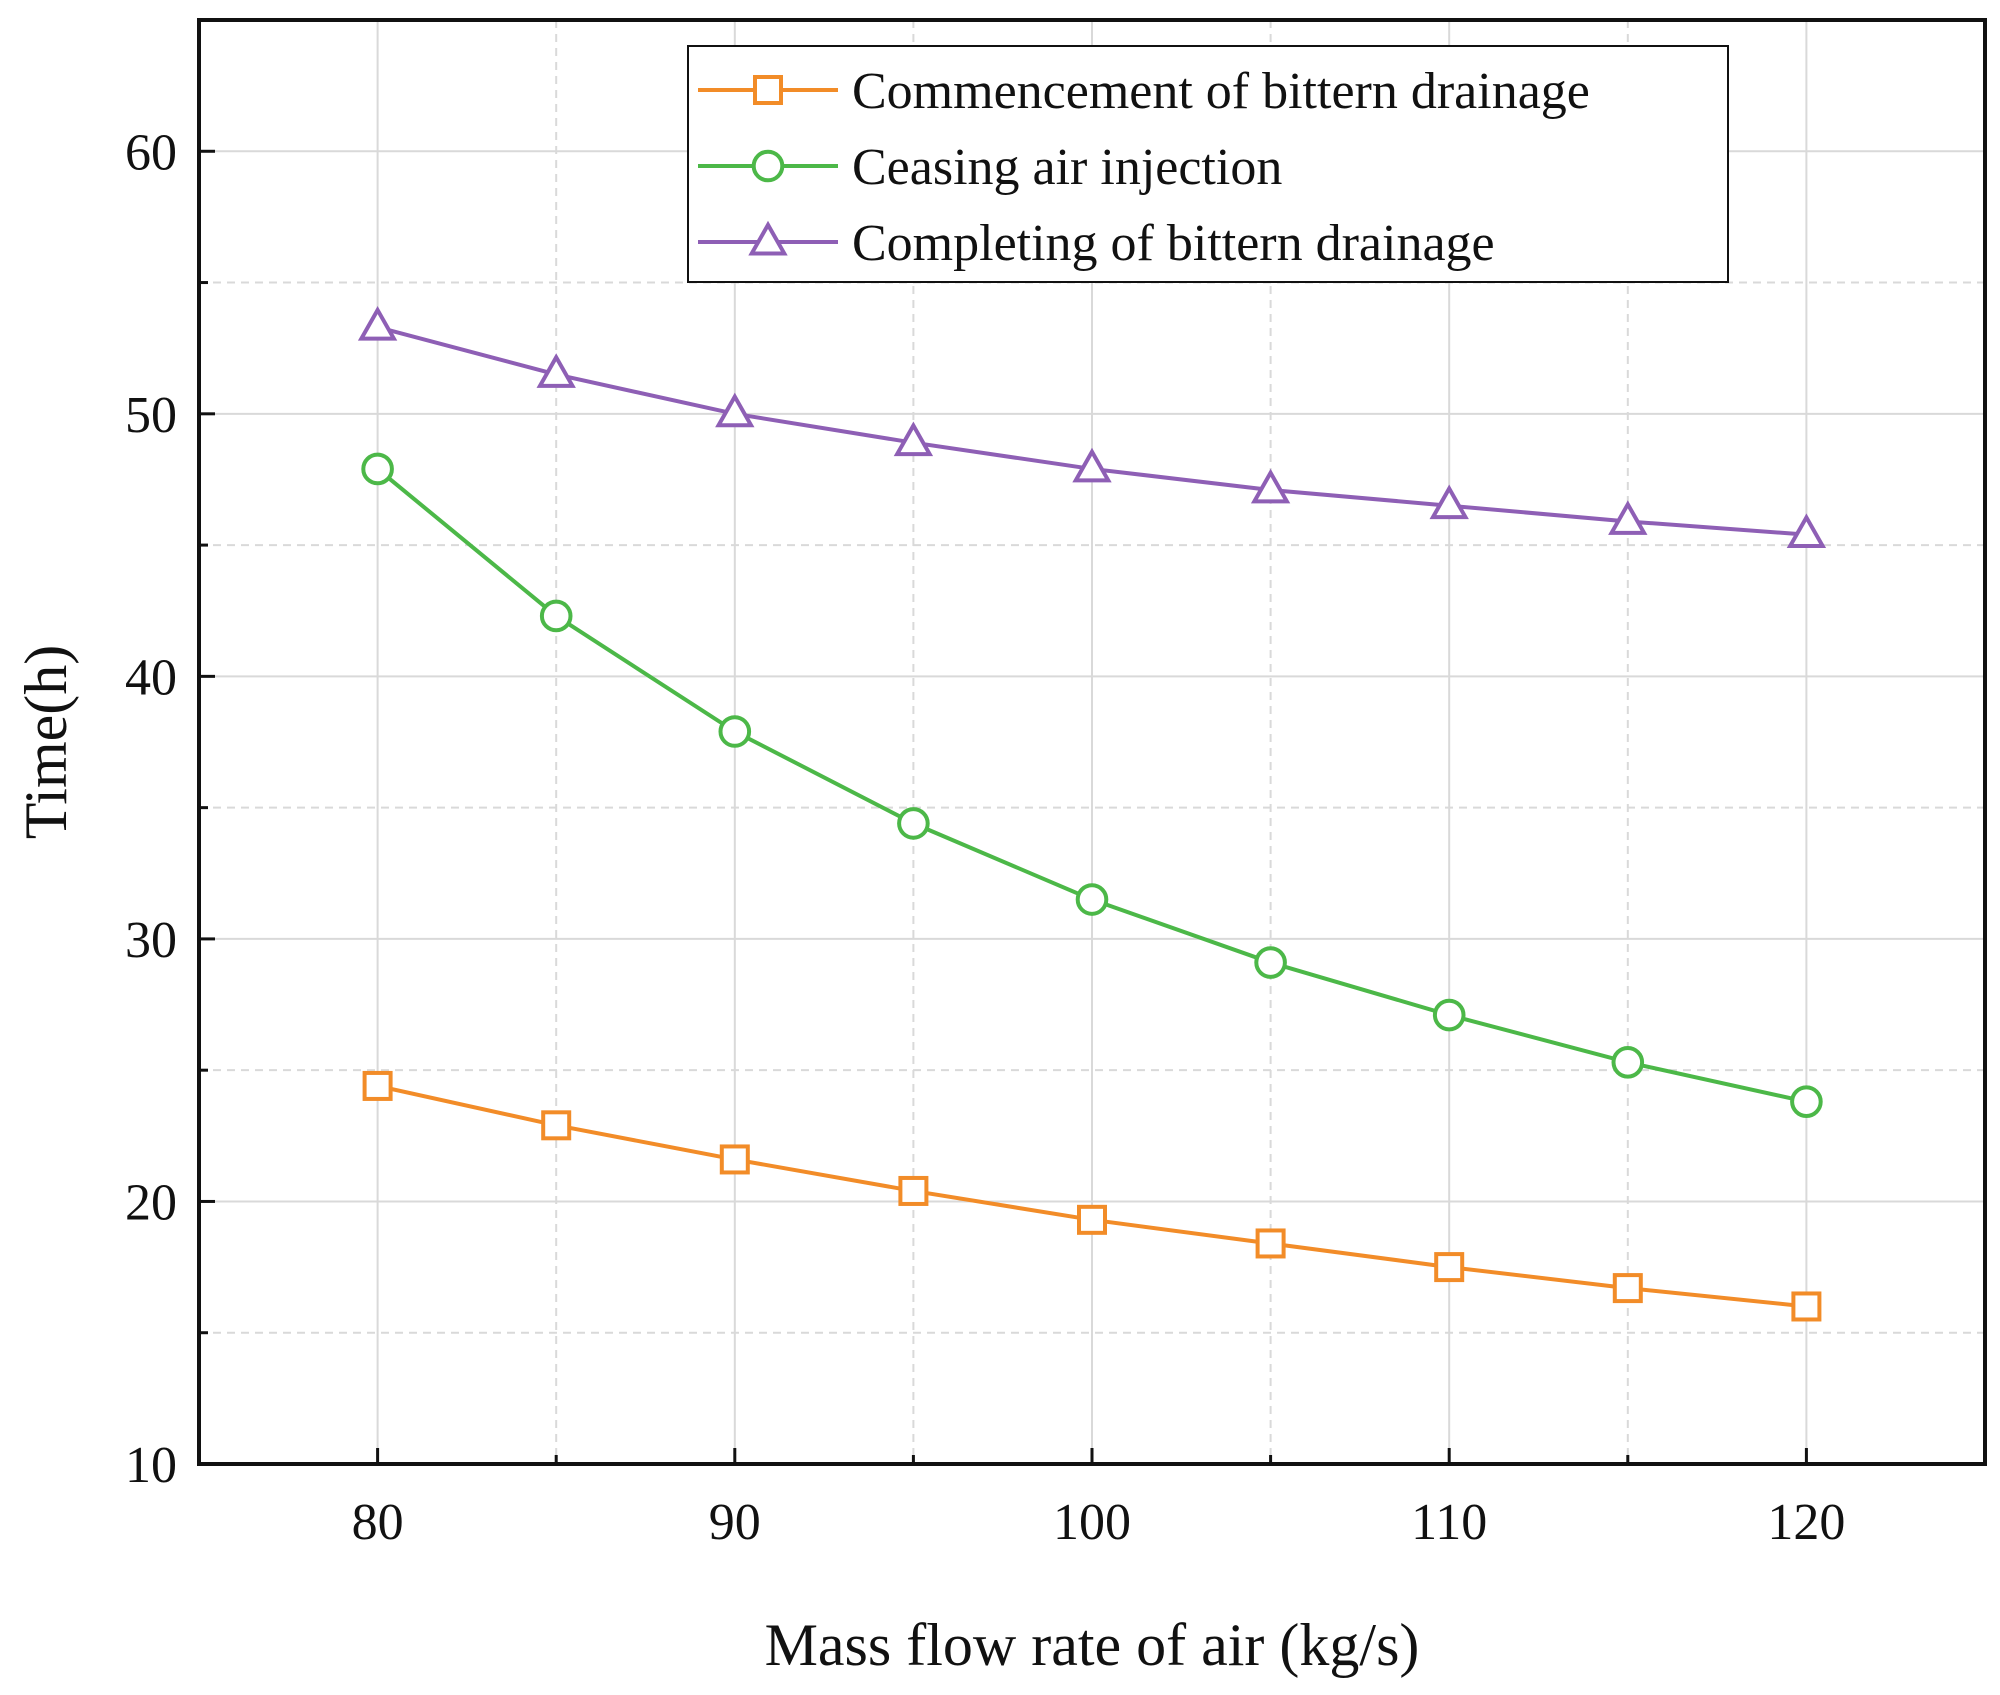 The image size is (2000, 1695). What do you see at coordinates (1449, 1522) in the screenshot?
I see `x-tick-label: 110` at bounding box center [1449, 1522].